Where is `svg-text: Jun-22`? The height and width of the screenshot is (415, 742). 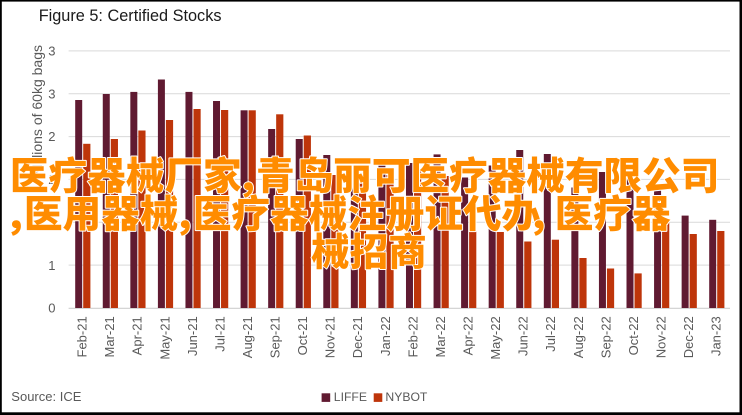 svg-text: Jun-22 is located at coordinates (523, 336).